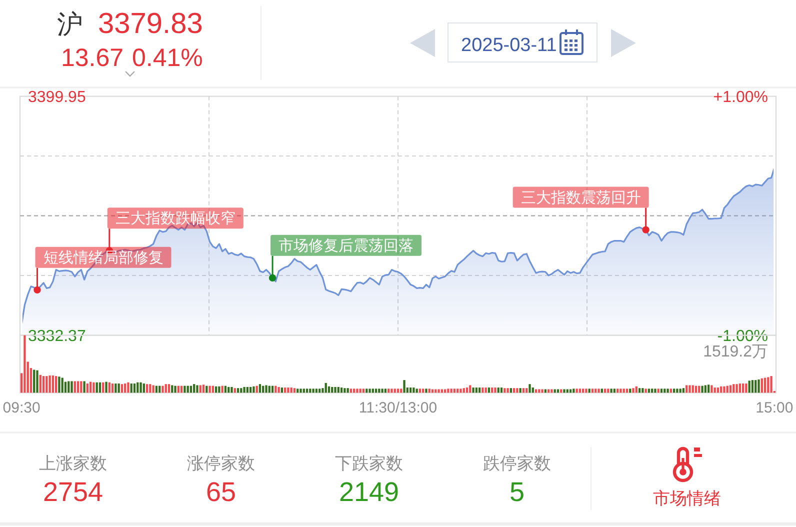 This screenshot has width=796, height=527. Describe the element at coordinates (775, 408) in the screenshot. I see `x-tick-label: 15:00` at that location.